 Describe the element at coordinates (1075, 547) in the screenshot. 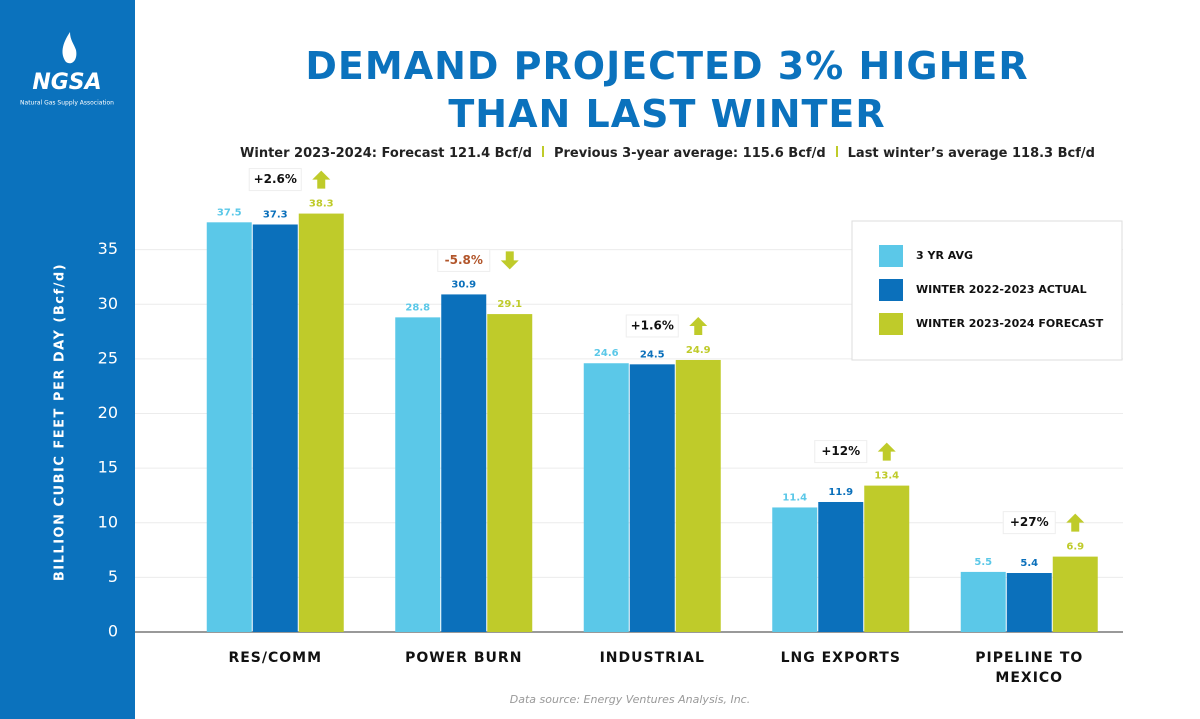

I see `data-label: 6.9` at that location.